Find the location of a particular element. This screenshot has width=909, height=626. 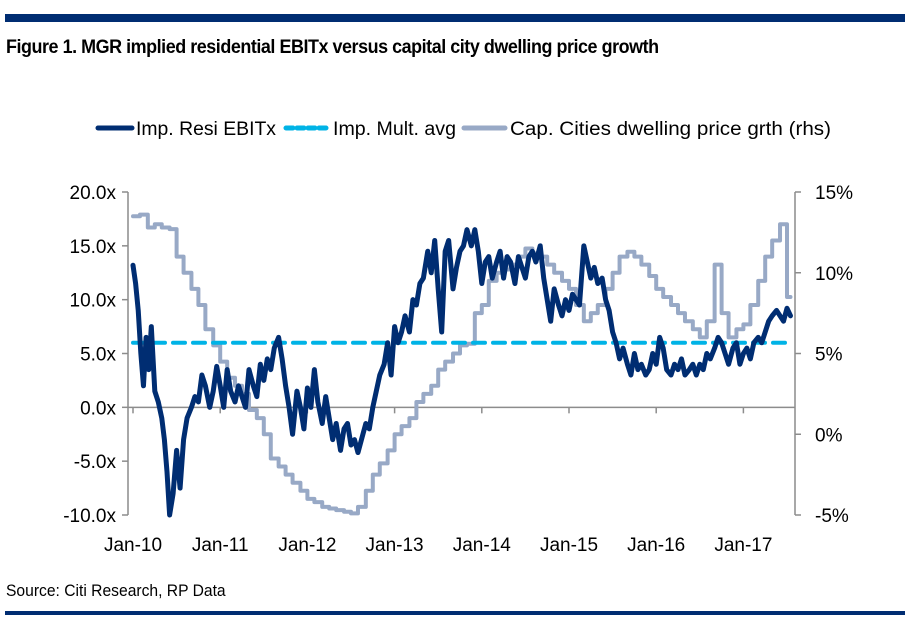

x-axis-tick-label: Jan-15 is located at coordinates (569, 545).